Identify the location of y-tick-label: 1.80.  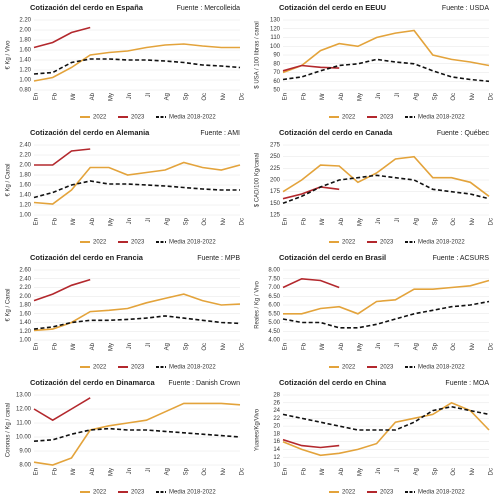
(25, 41).